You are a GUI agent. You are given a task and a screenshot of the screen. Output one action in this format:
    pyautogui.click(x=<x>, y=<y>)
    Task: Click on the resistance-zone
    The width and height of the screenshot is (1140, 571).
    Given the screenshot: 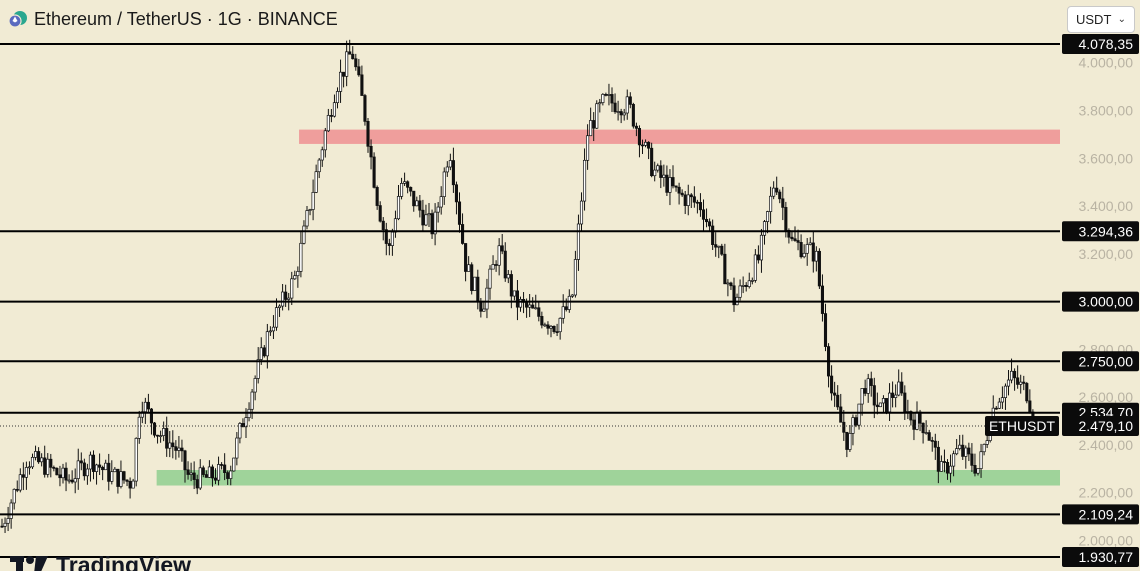 What is the action you would take?
    pyautogui.click(x=679, y=136)
    